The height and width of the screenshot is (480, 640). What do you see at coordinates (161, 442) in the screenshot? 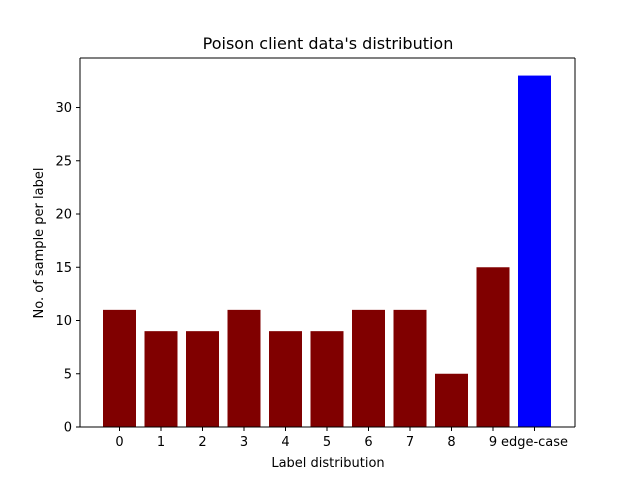
I see `x-tick-label-1: 1` at bounding box center [161, 442].